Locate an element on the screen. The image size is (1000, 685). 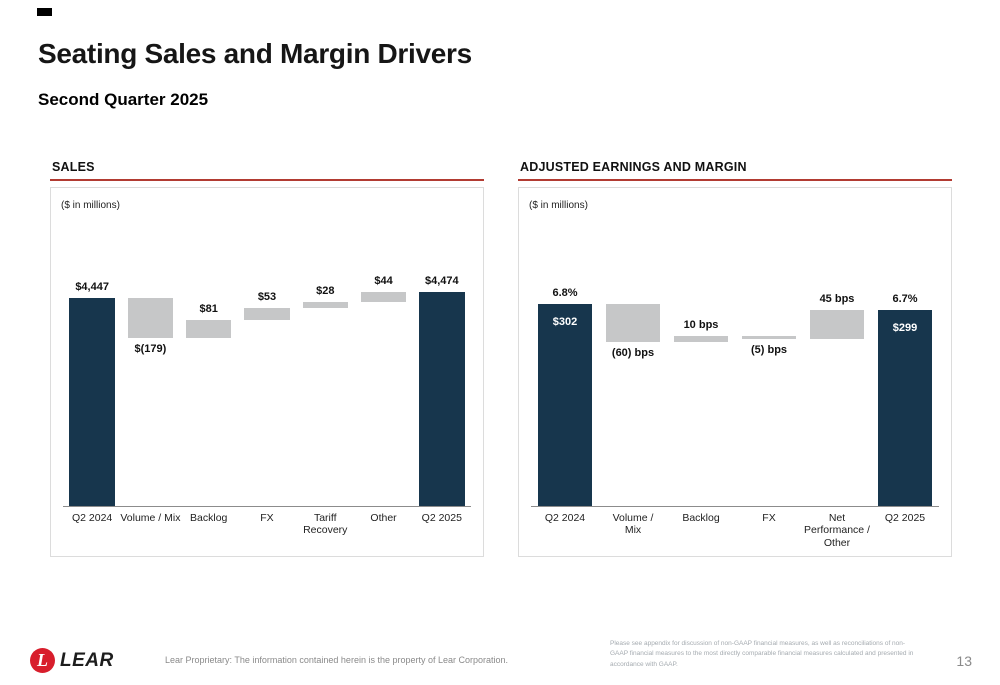
sales-panel-rule is located at coordinates (267, 180).